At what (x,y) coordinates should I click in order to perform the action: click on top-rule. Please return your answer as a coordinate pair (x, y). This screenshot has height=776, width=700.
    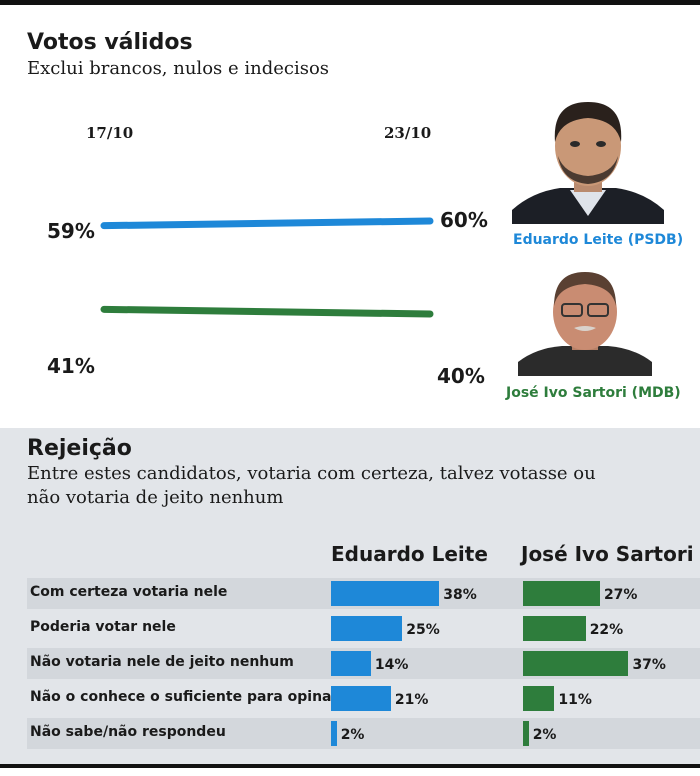
    Looking at the image, I should click on (350, 2).